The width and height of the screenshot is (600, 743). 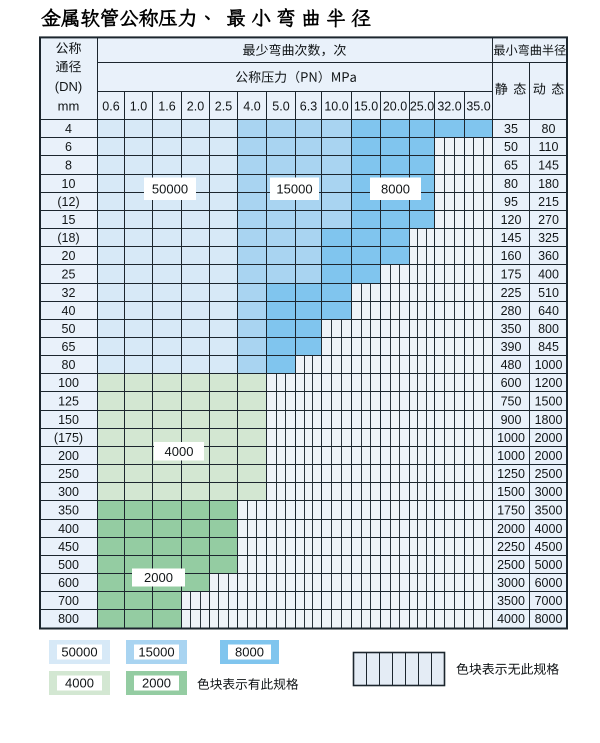 What do you see at coordinates (69, 293) in the screenshot?
I see `svg-text: 32` at bounding box center [69, 293].